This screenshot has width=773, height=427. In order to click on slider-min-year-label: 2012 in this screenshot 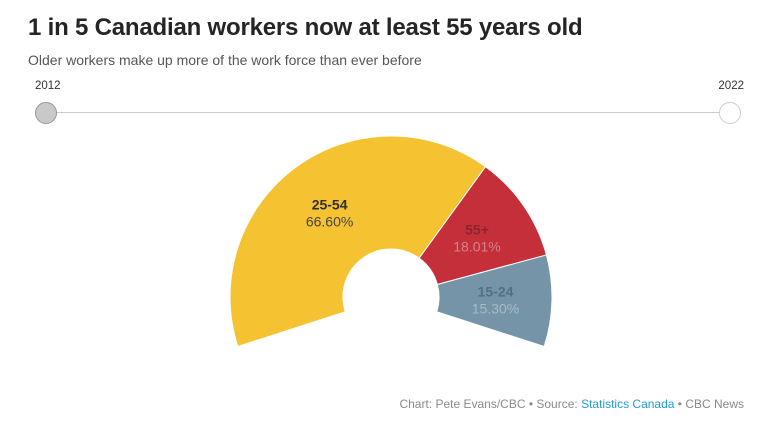, I will do `click(48, 86)`.